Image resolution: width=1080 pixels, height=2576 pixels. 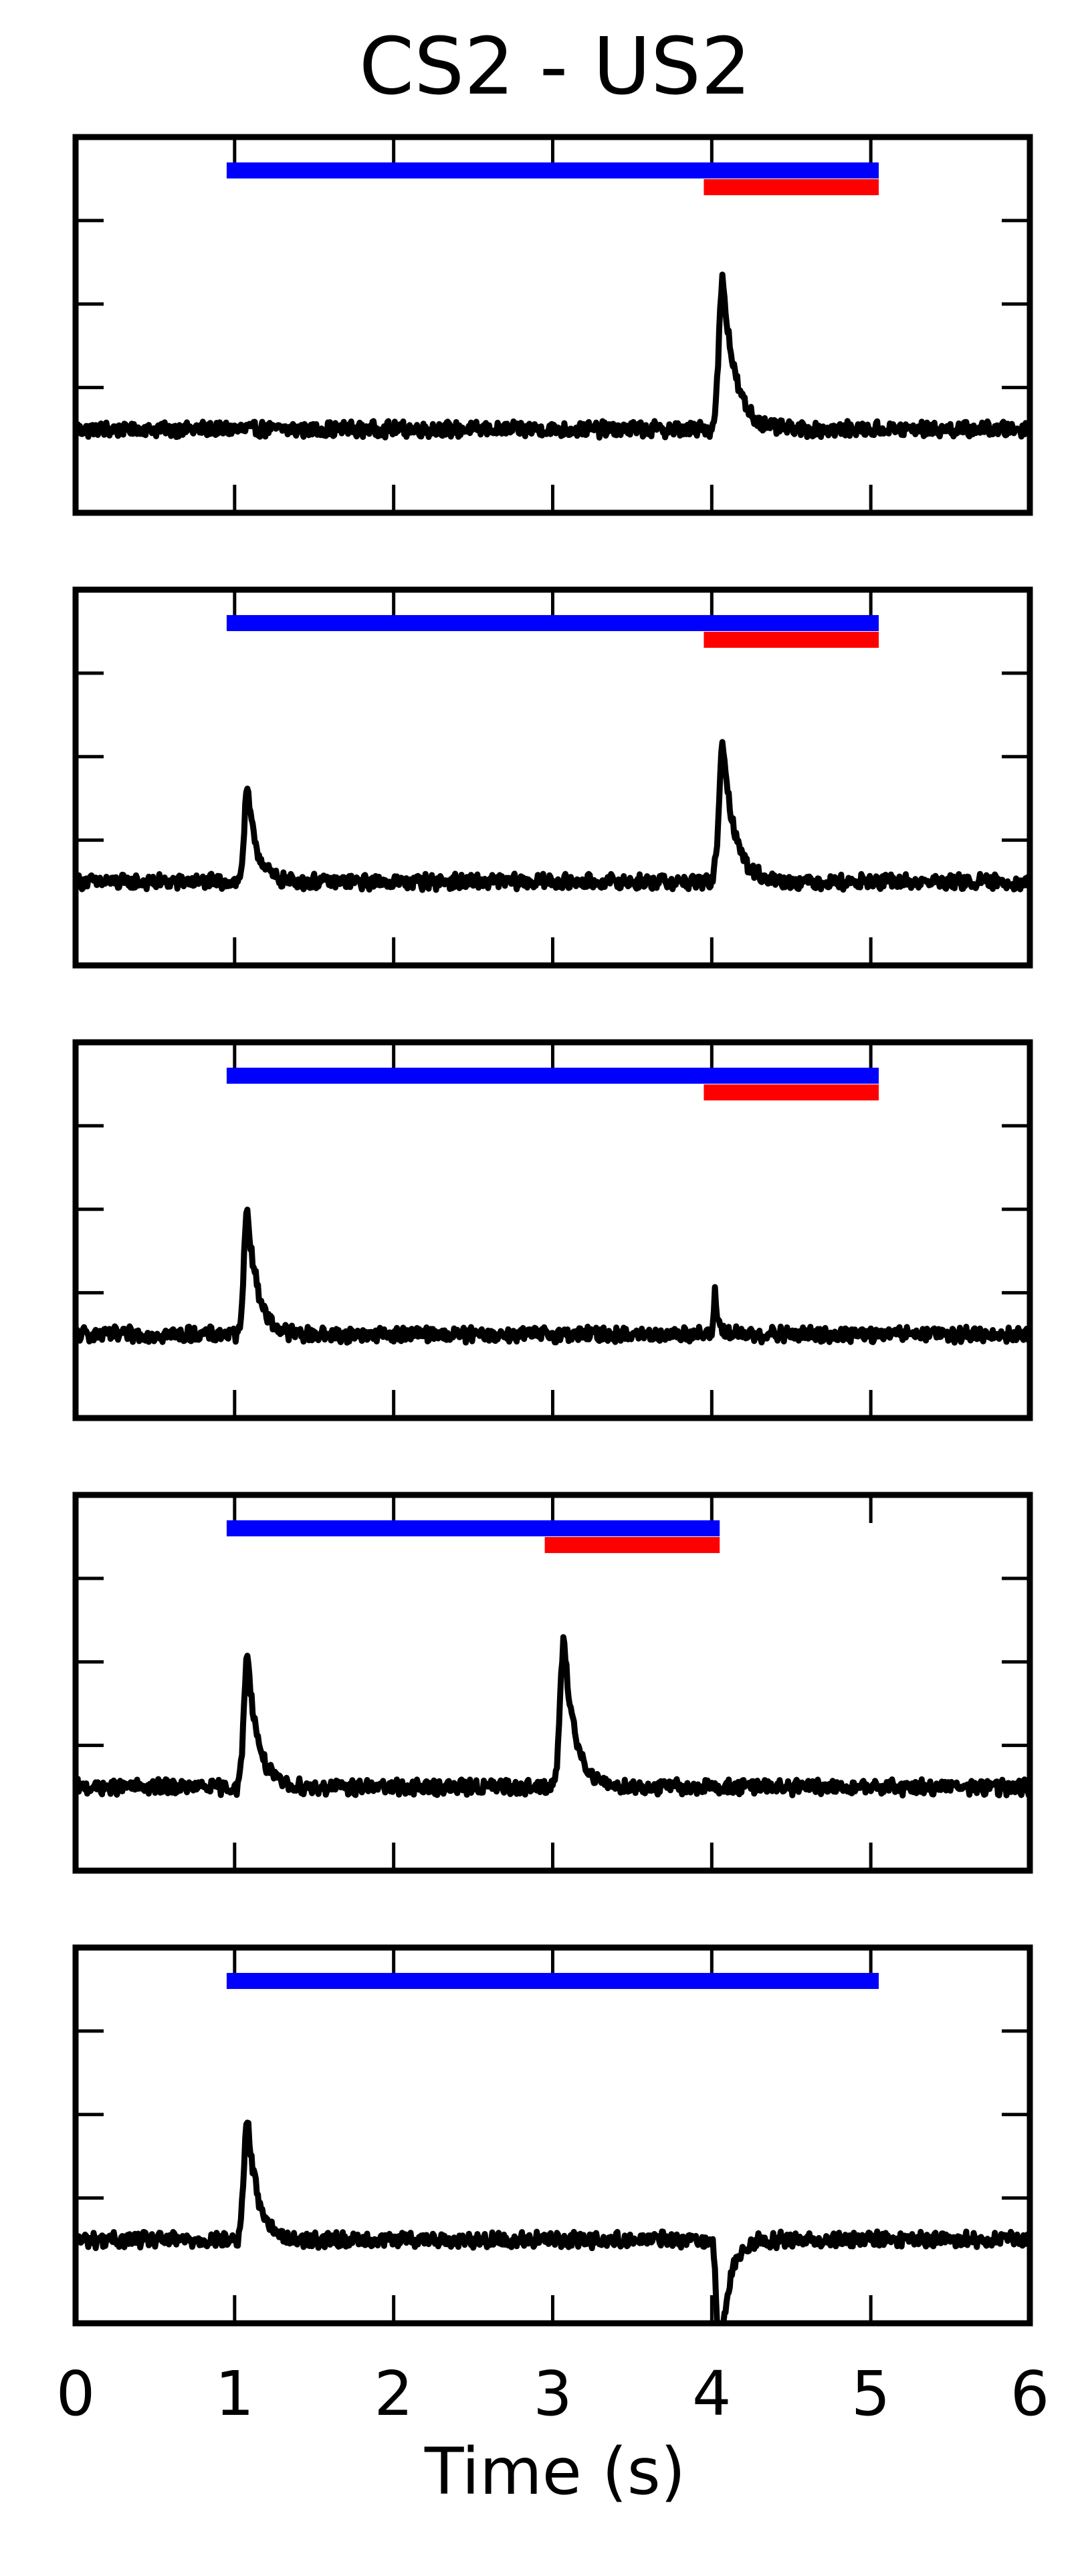 I want to click on x-axis-label: Time (s), so click(x=554, y=2471).